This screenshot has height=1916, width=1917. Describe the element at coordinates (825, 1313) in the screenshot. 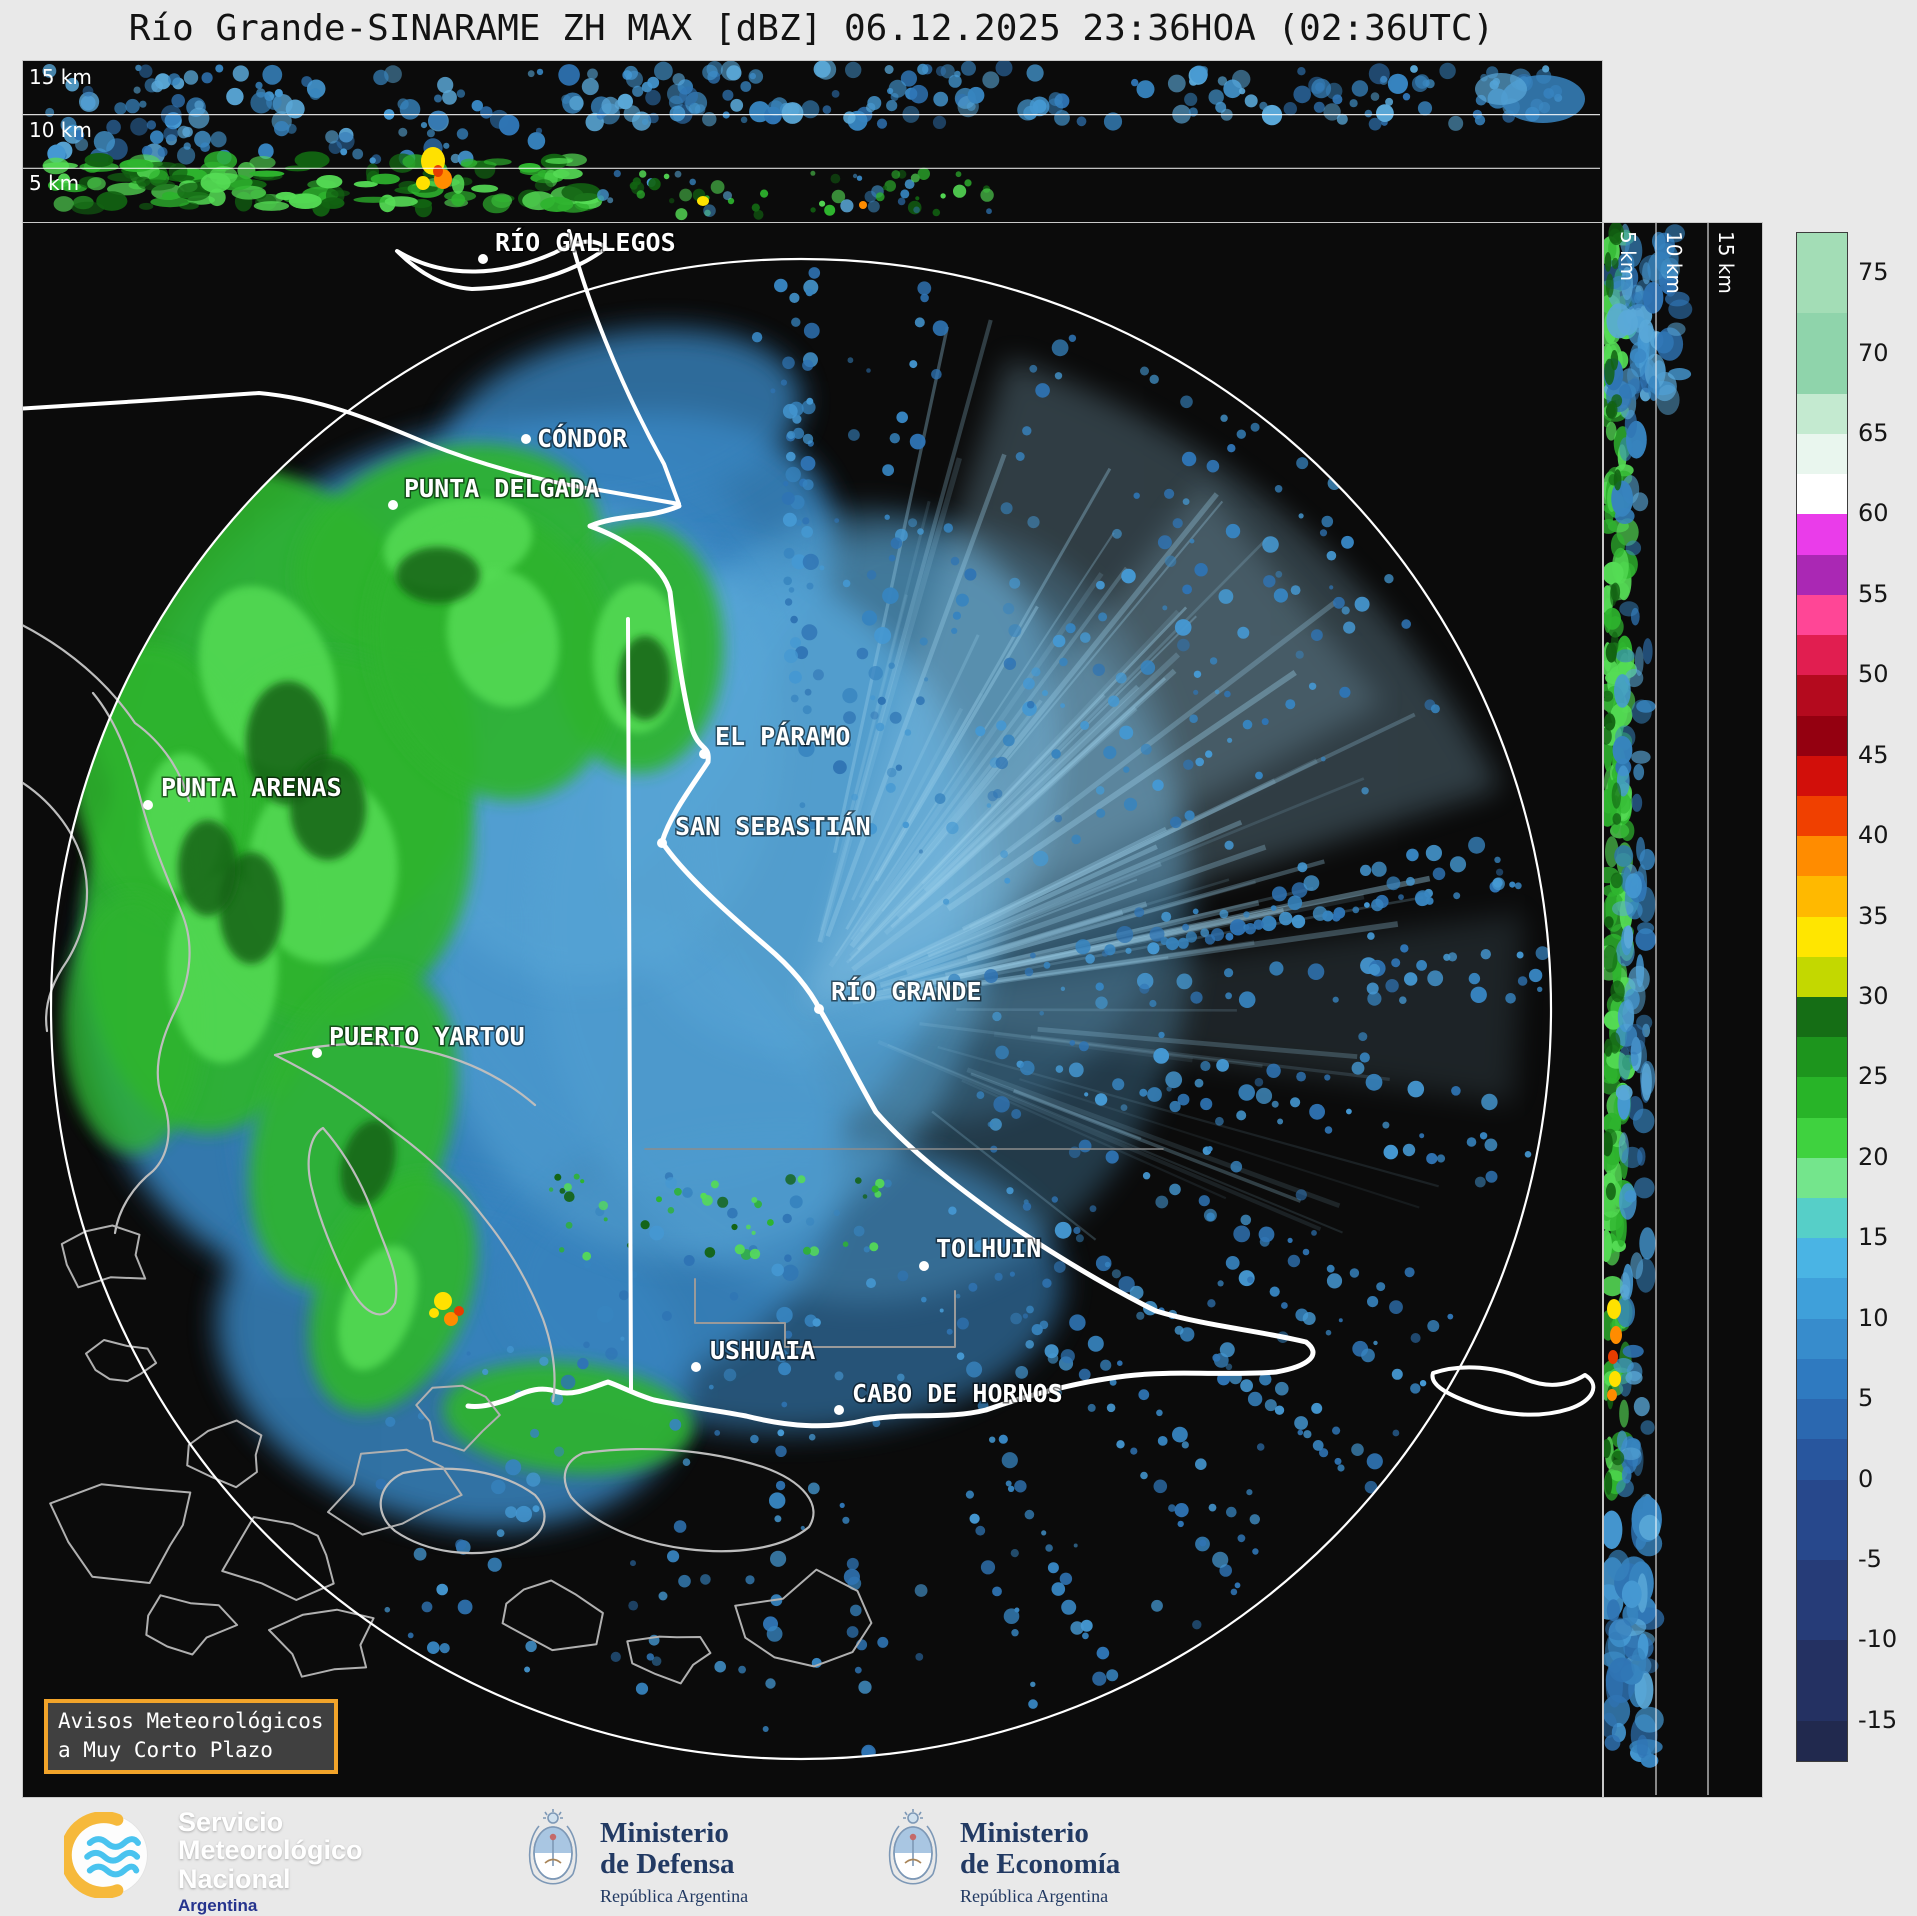

I see `boundary-line-stepped` at that location.